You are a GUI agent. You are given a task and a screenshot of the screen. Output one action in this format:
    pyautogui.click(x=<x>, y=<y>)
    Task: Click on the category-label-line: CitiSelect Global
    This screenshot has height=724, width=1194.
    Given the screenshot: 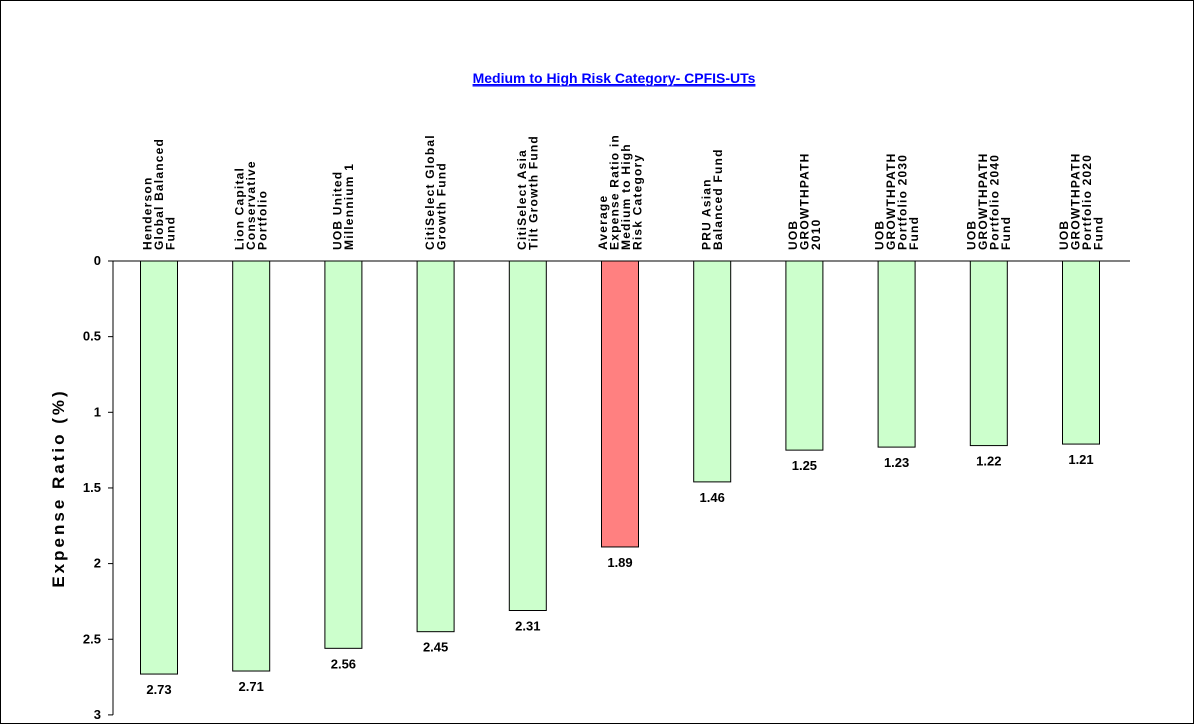 What is the action you would take?
    pyautogui.click(x=430, y=192)
    